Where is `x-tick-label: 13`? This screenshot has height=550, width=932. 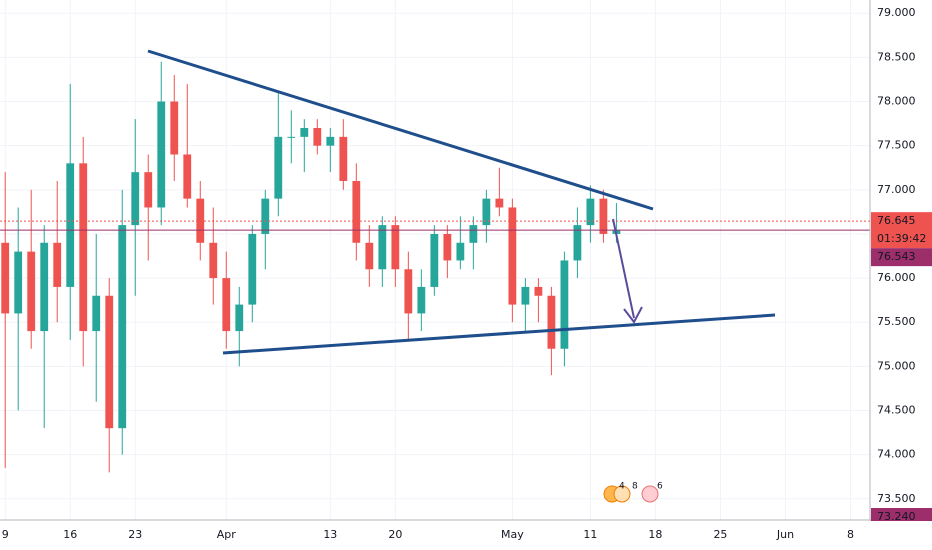
x-tick-label: 13 is located at coordinates (330, 534).